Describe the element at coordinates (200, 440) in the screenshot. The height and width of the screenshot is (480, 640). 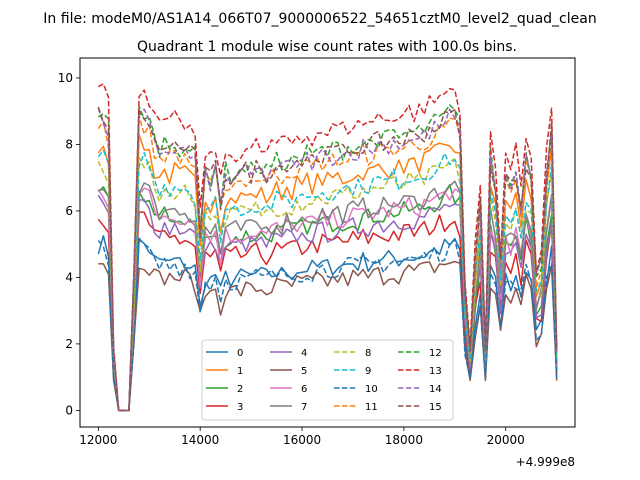
I see `x-tick-label: 14000` at that location.